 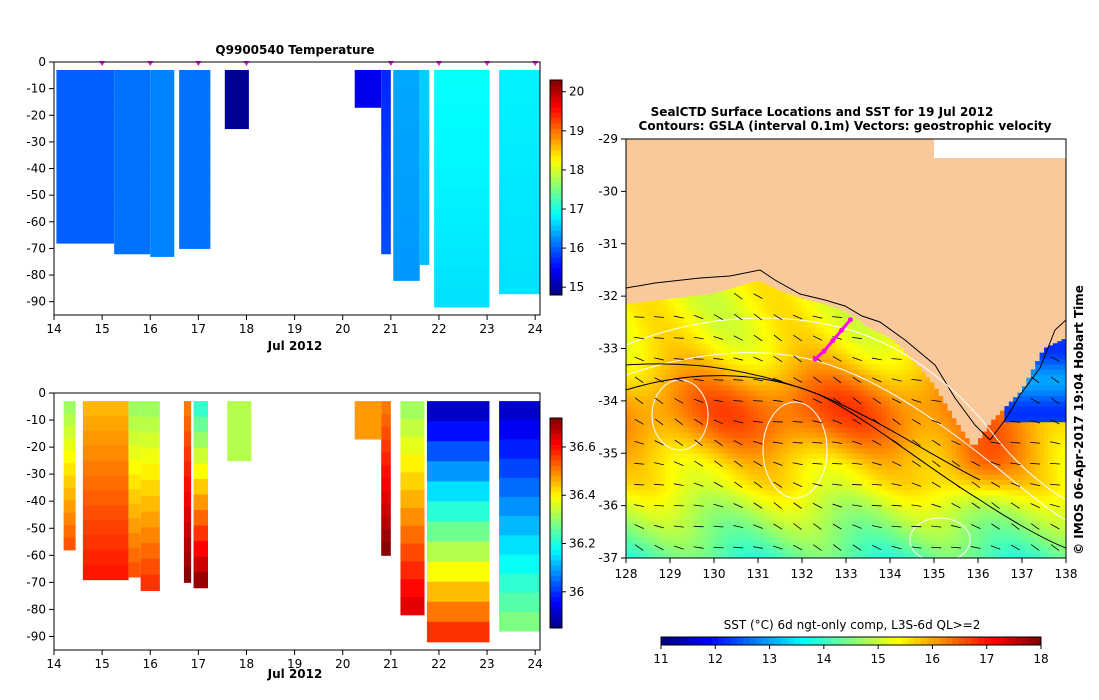 I want to click on y-tick-label: -30, so click(x=36, y=474).